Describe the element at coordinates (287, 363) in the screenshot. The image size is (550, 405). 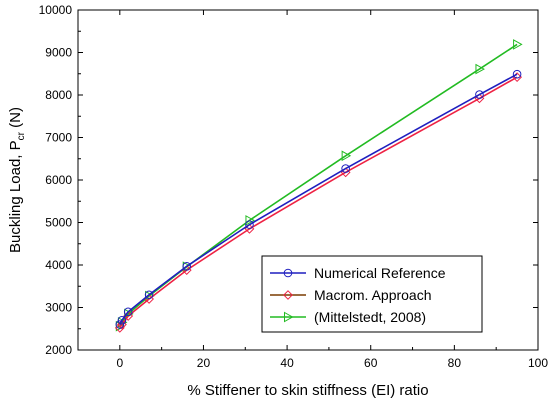
I see `x-tick-label: 40` at that location.